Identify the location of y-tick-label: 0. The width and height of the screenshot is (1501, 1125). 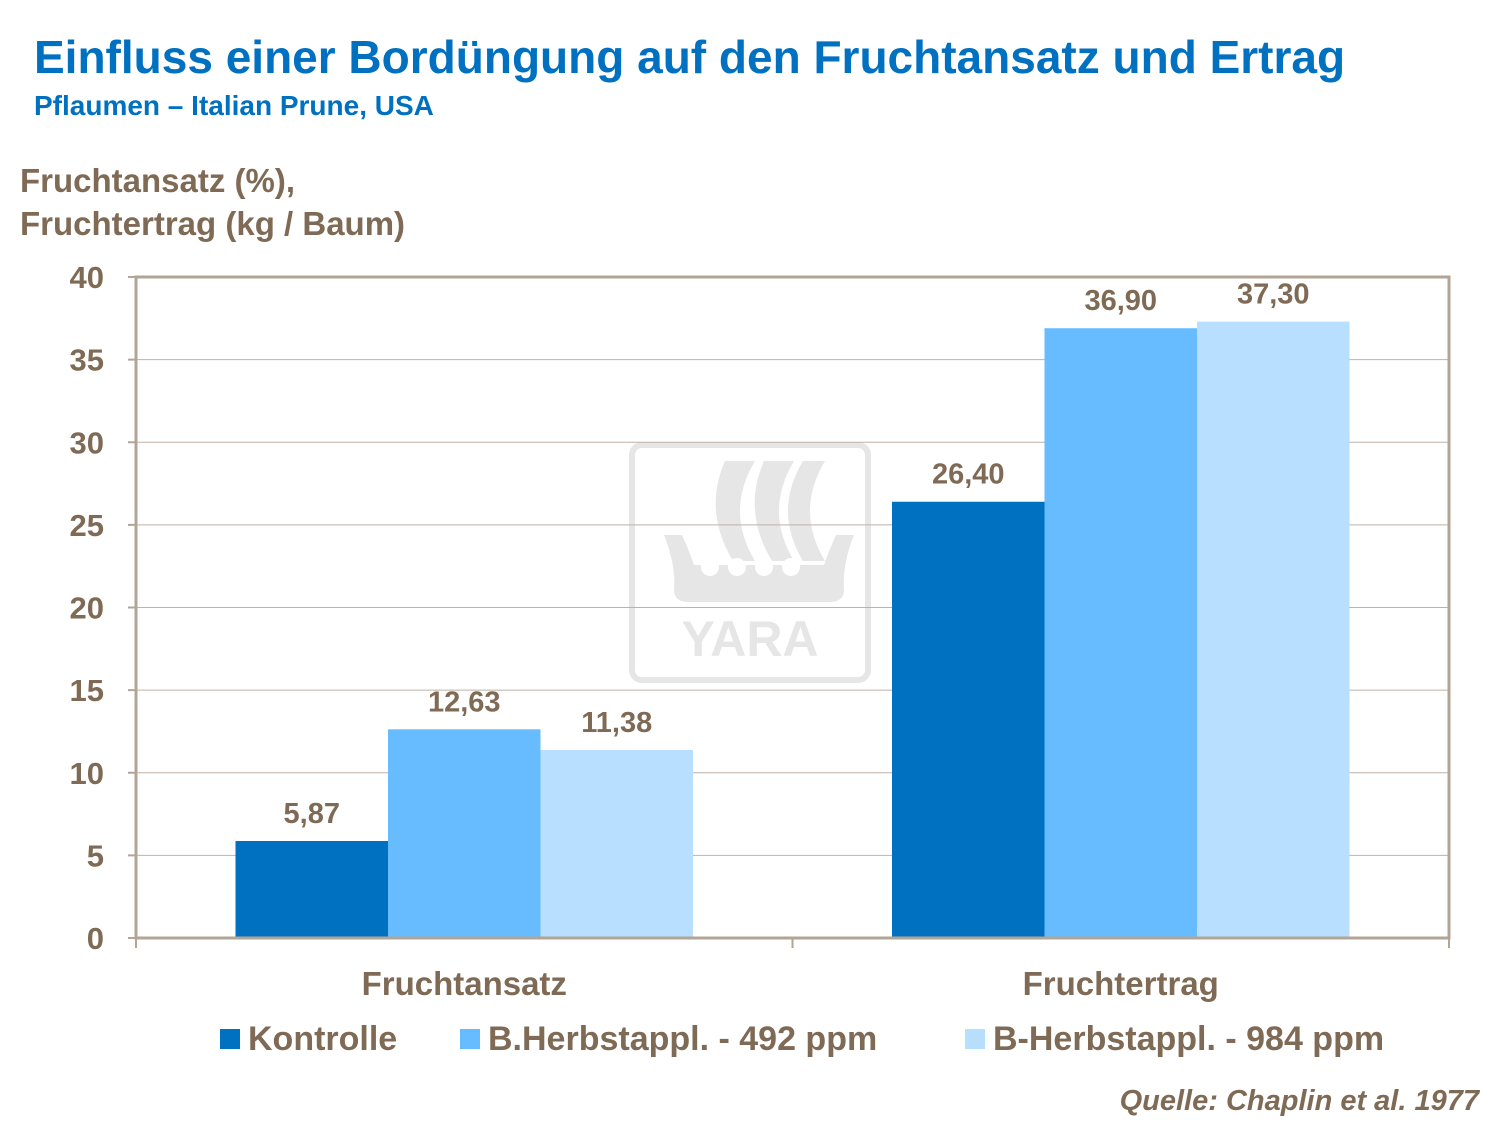
(95, 938).